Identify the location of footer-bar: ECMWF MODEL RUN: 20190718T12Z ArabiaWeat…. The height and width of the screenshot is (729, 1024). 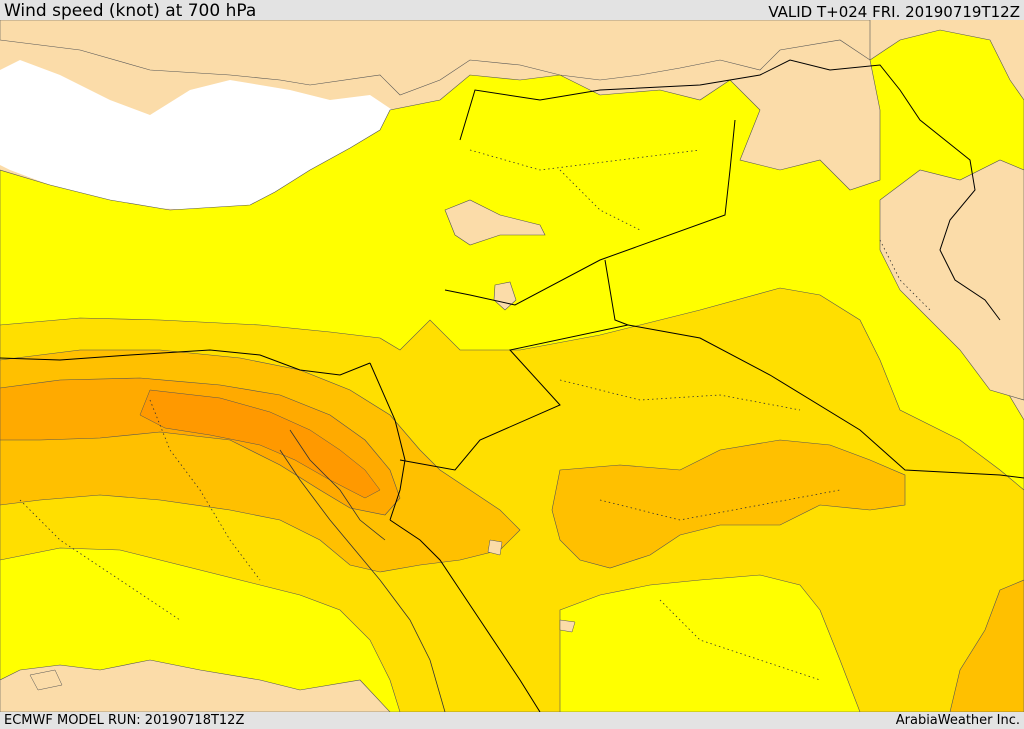
(512, 720).